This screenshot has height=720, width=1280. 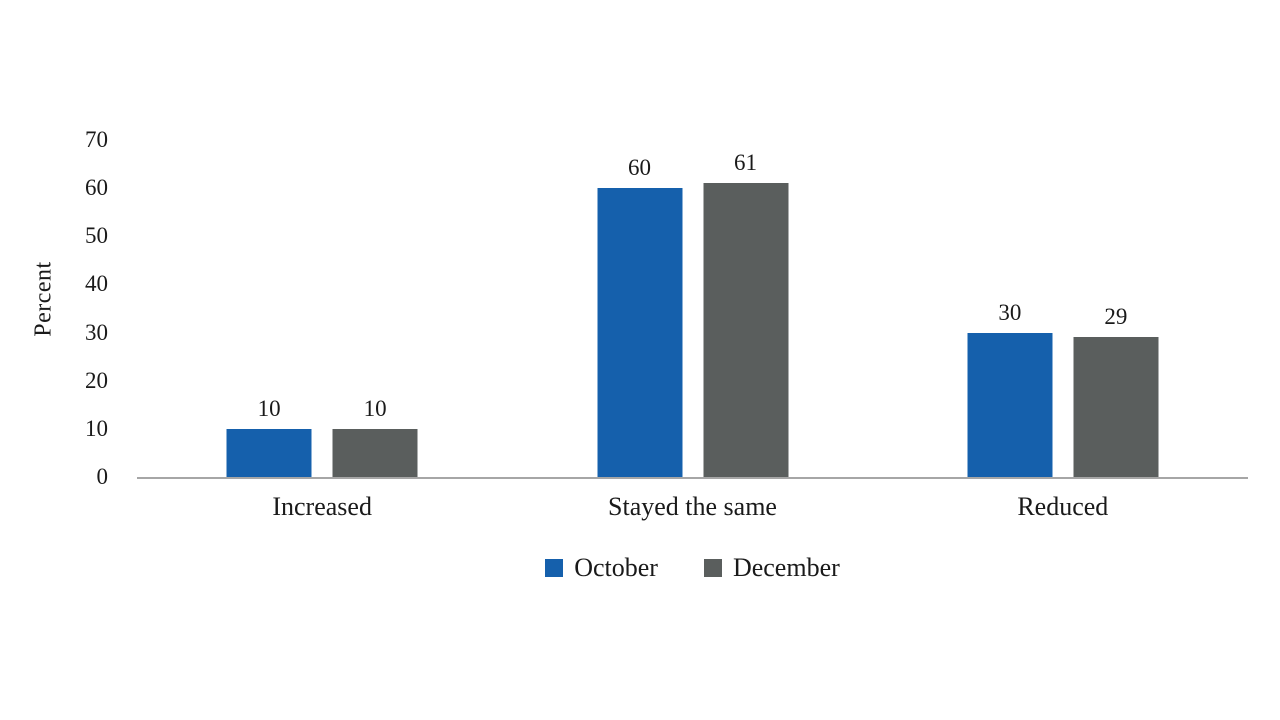 I want to click on bar-december-stayed-the-same, so click(x=745, y=330).